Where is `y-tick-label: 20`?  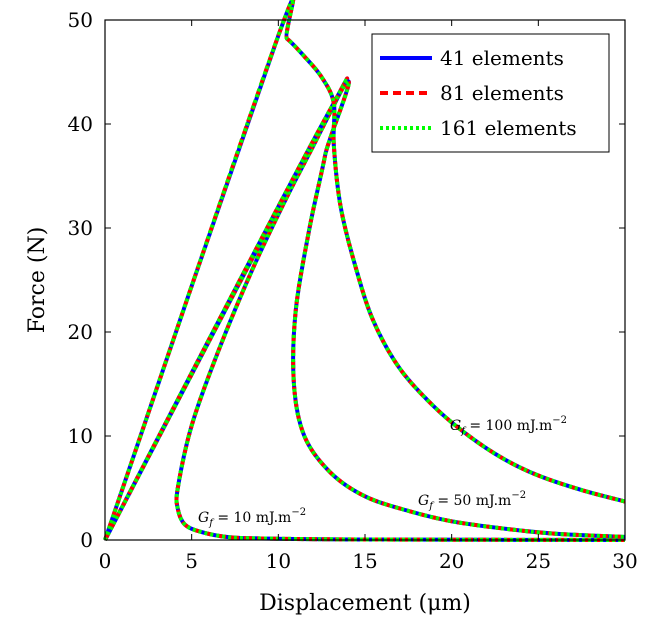
y-tick-label: 20 is located at coordinates (80, 332).